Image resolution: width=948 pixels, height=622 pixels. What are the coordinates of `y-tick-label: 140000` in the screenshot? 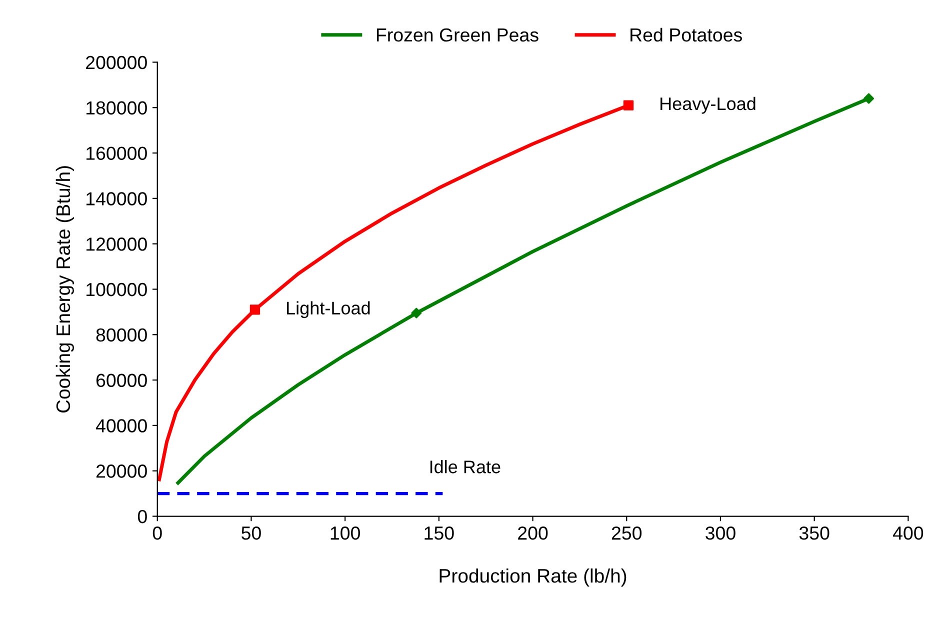 It's located at (116, 199).